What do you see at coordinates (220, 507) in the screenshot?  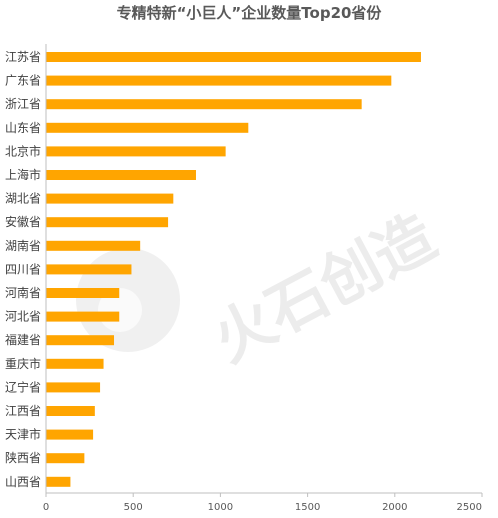 I see `x-tick-label: 1000` at bounding box center [220, 507].